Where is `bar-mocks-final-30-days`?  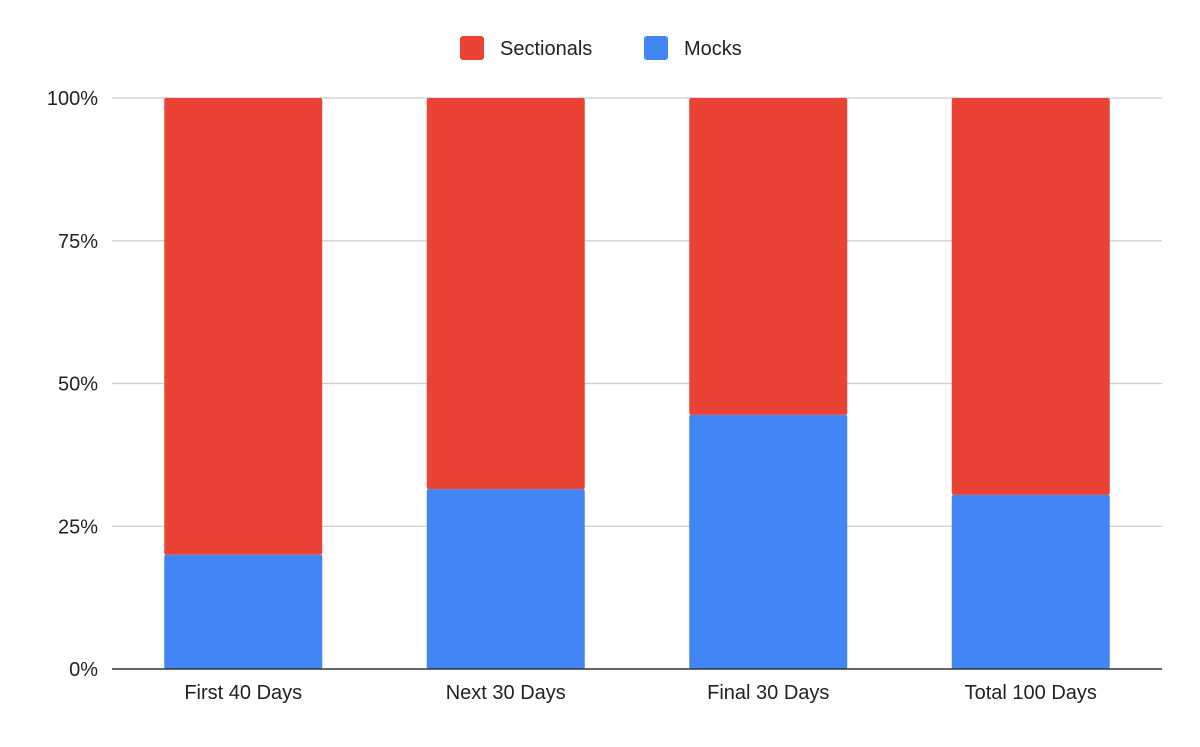
bar-mocks-final-30-days is located at coordinates (768, 541).